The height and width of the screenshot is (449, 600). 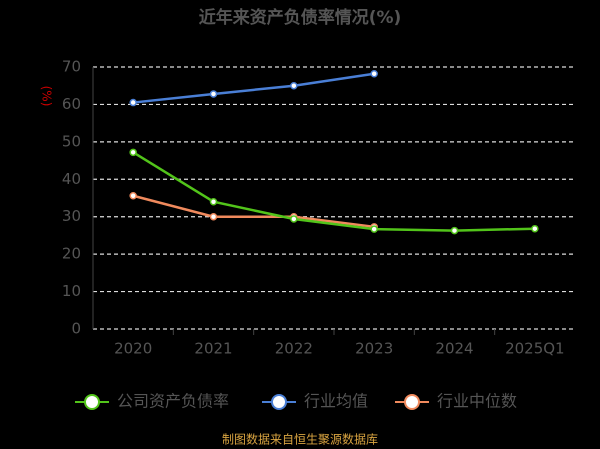 I want to click on x-tick-label: 2022, so click(x=294, y=349).